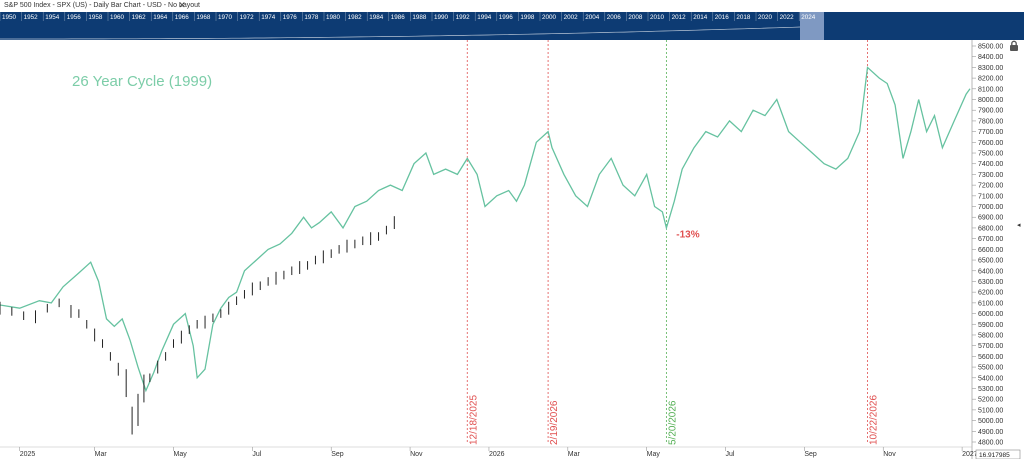 The height and width of the screenshot is (464, 1024). Describe the element at coordinates (311, 17) in the screenshot. I see `navigator-year-label: 1978` at that location.